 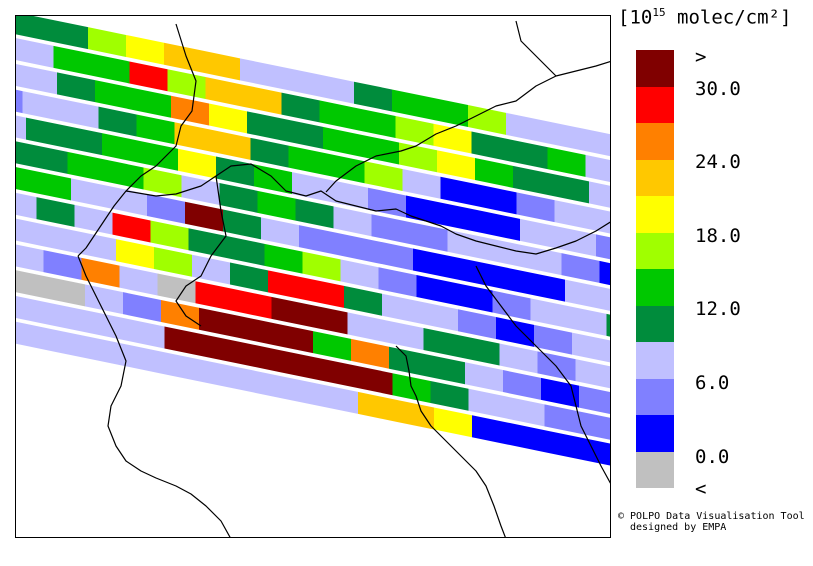 What do you see at coordinates (705, 17) in the screenshot?
I see `legend-unit-title: [1015 molec/cm²]` at bounding box center [705, 17].